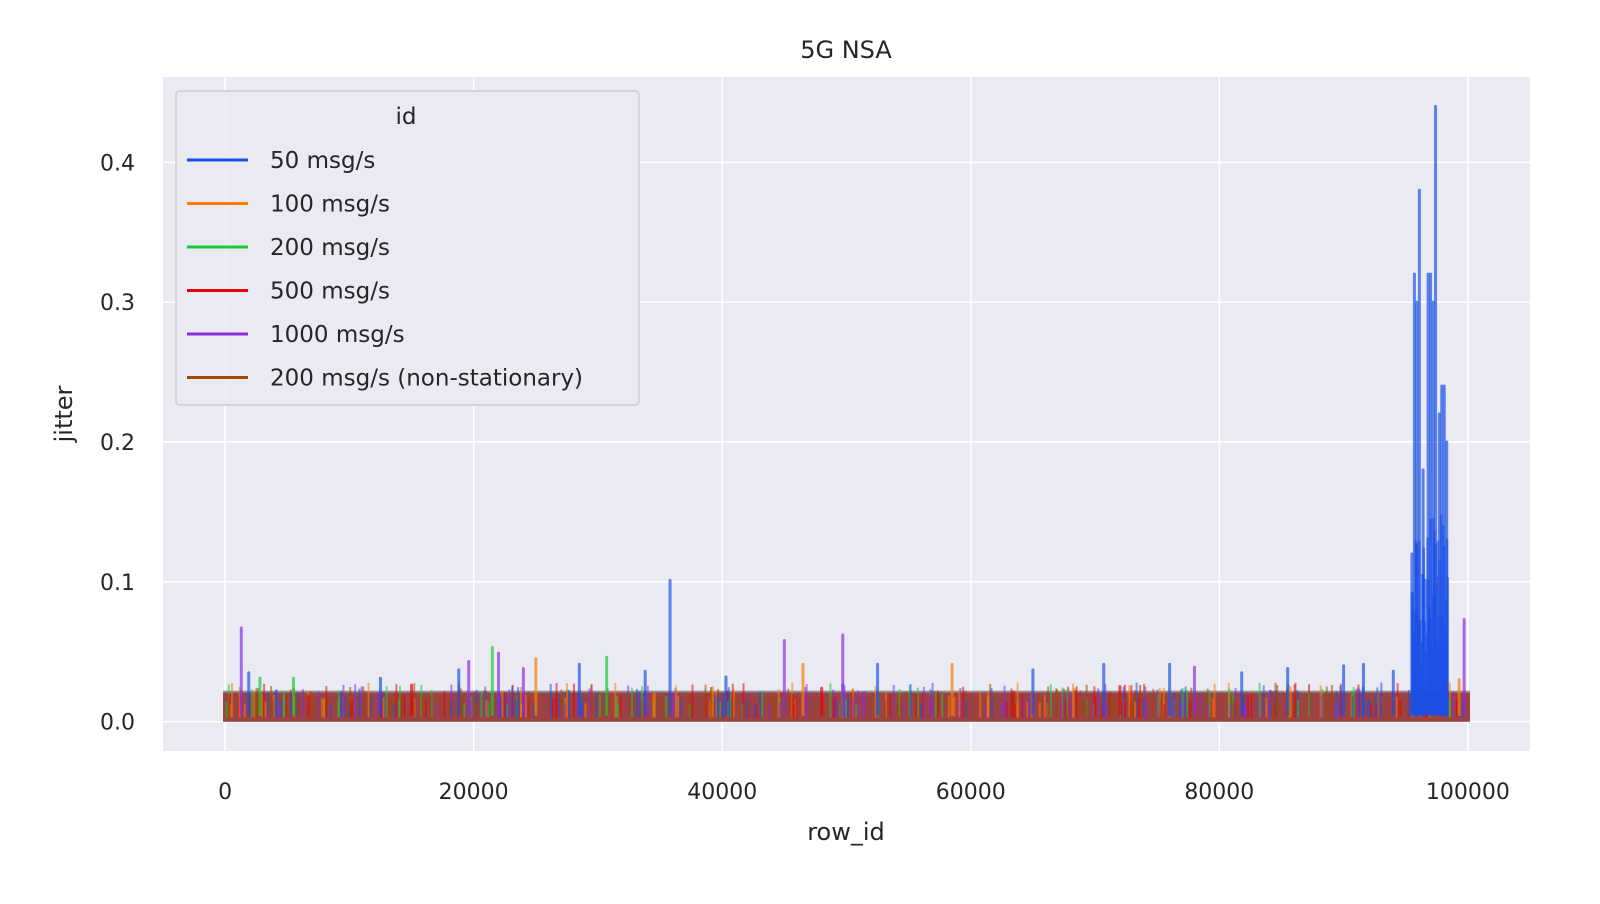 The image size is (1600, 904). Describe the element at coordinates (117, 163) in the screenshot. I see `y-tick-label: 0.4` at that location.